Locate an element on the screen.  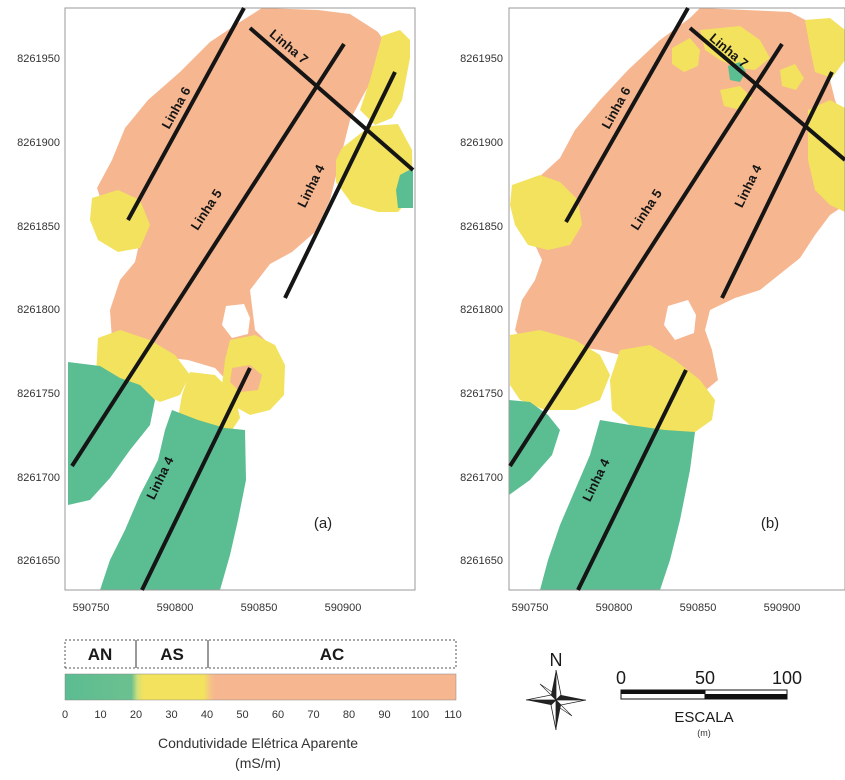
class-label-as: AS is located at coordinates (172, 654).